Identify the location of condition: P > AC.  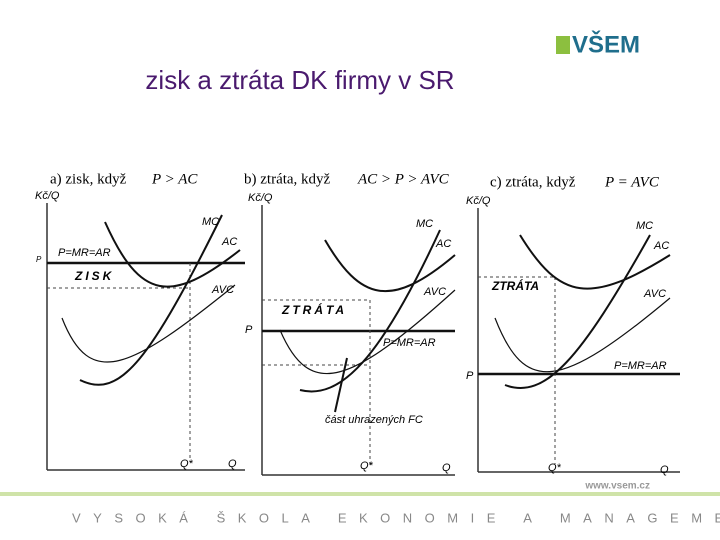
(174, 179).